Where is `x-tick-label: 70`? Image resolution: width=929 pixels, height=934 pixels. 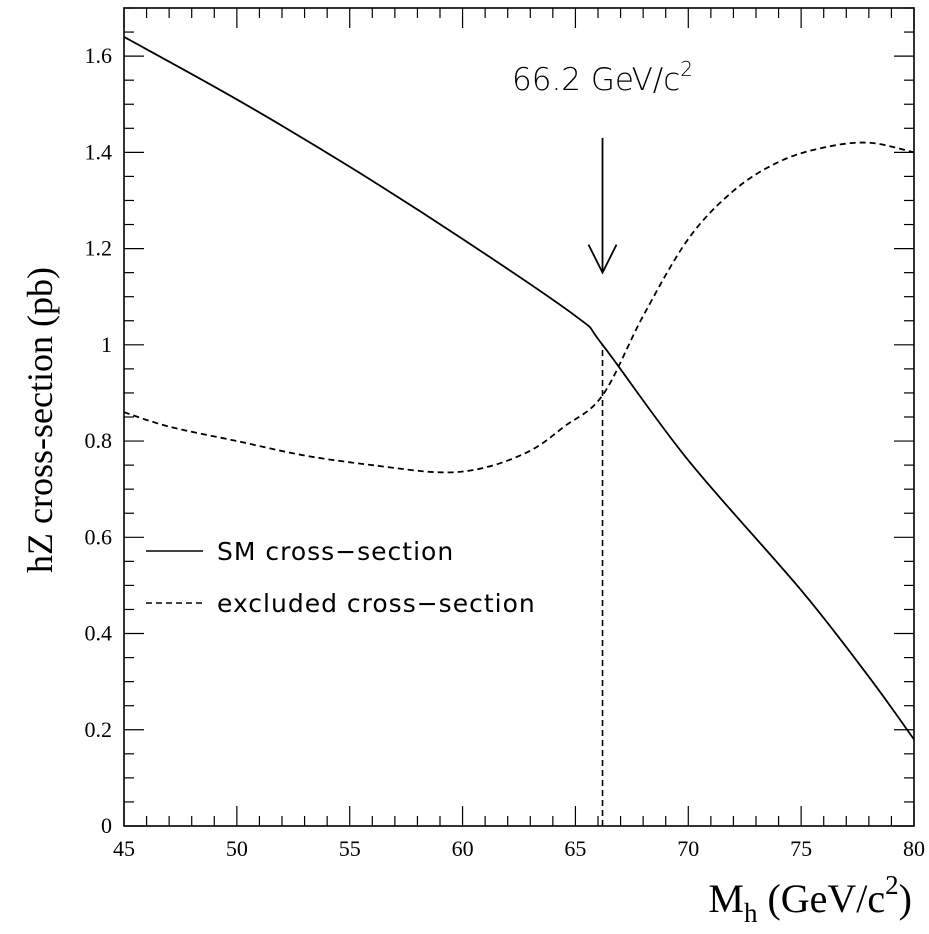 x-tick-label: 70 is located at coordinates (688, 848).